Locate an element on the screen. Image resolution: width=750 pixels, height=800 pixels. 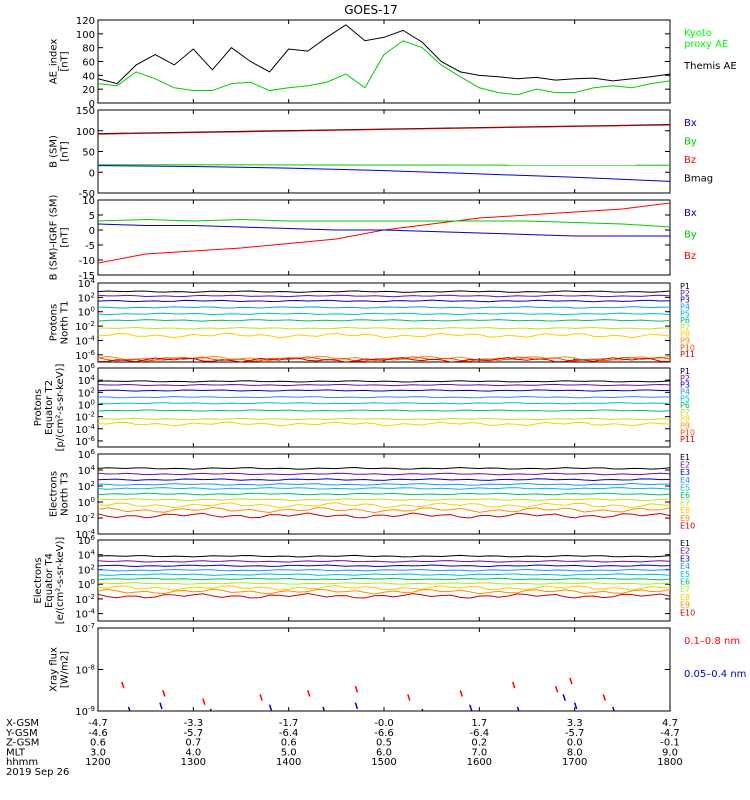
legend-entry: proxy AE is located at coordinates (706, 44).